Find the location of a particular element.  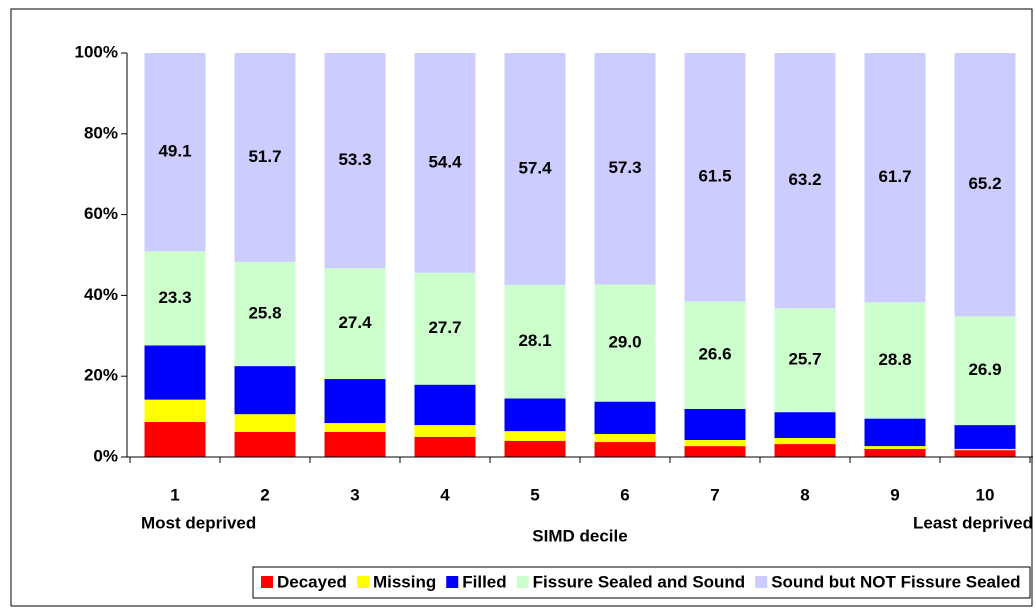

legend-label: Decayed is located at coordinates (312, 581).